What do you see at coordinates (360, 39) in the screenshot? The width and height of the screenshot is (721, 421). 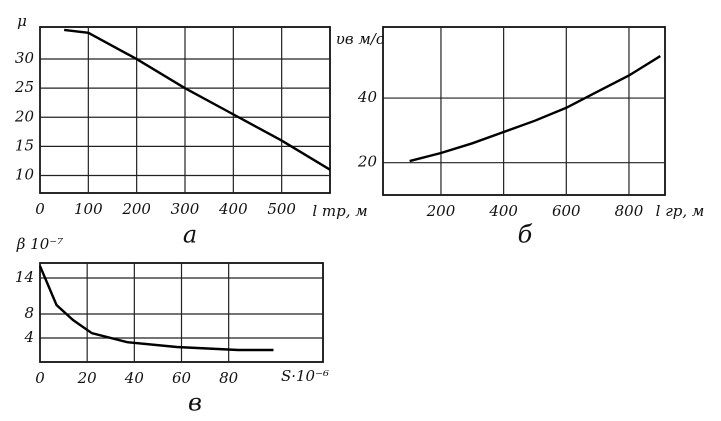 I see `y-axis-label: υв м/с` at bounding box center [360, 39].